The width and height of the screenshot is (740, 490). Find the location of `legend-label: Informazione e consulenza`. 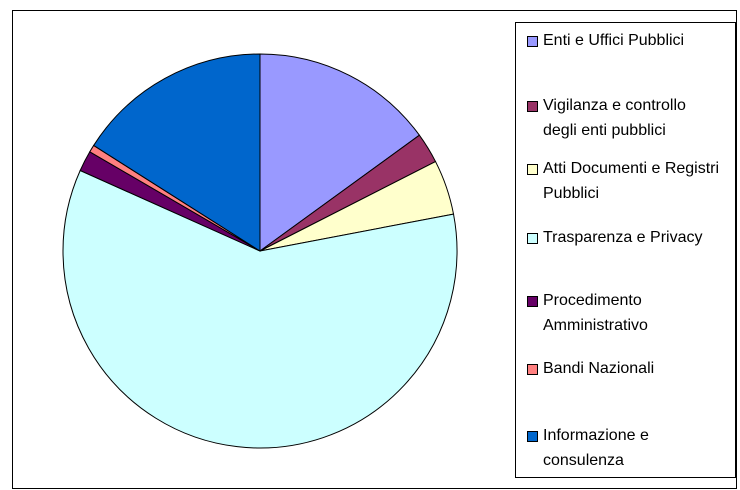

legend-label: Informazione e consulenza is located at coordinates (596, 448).